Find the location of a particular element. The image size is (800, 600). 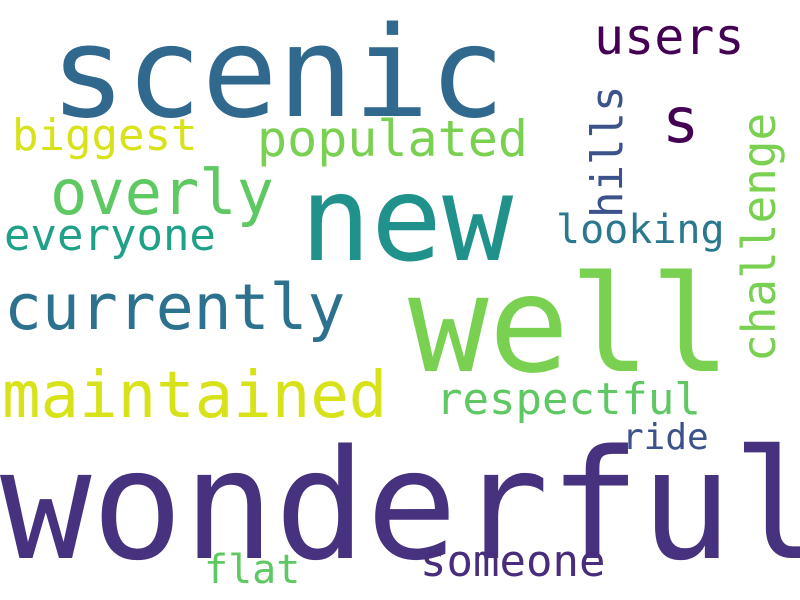

word-overly: overly is located at coordinates (162, 192).